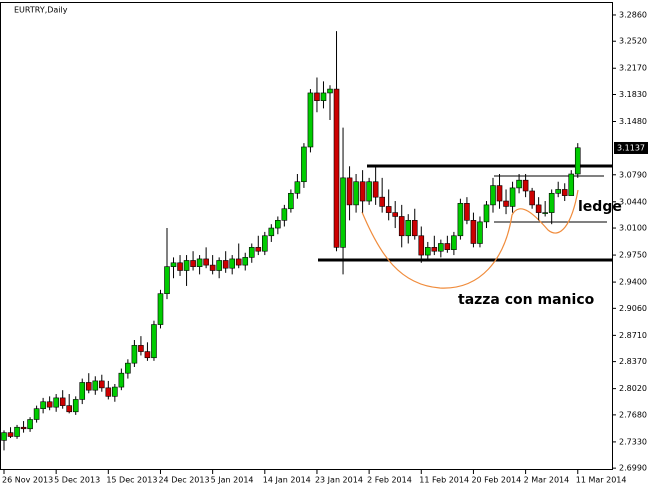  Describe the element at coordinates (633, 41) in the screenshot. I see `y-tick-label: 3.2520` at that location.